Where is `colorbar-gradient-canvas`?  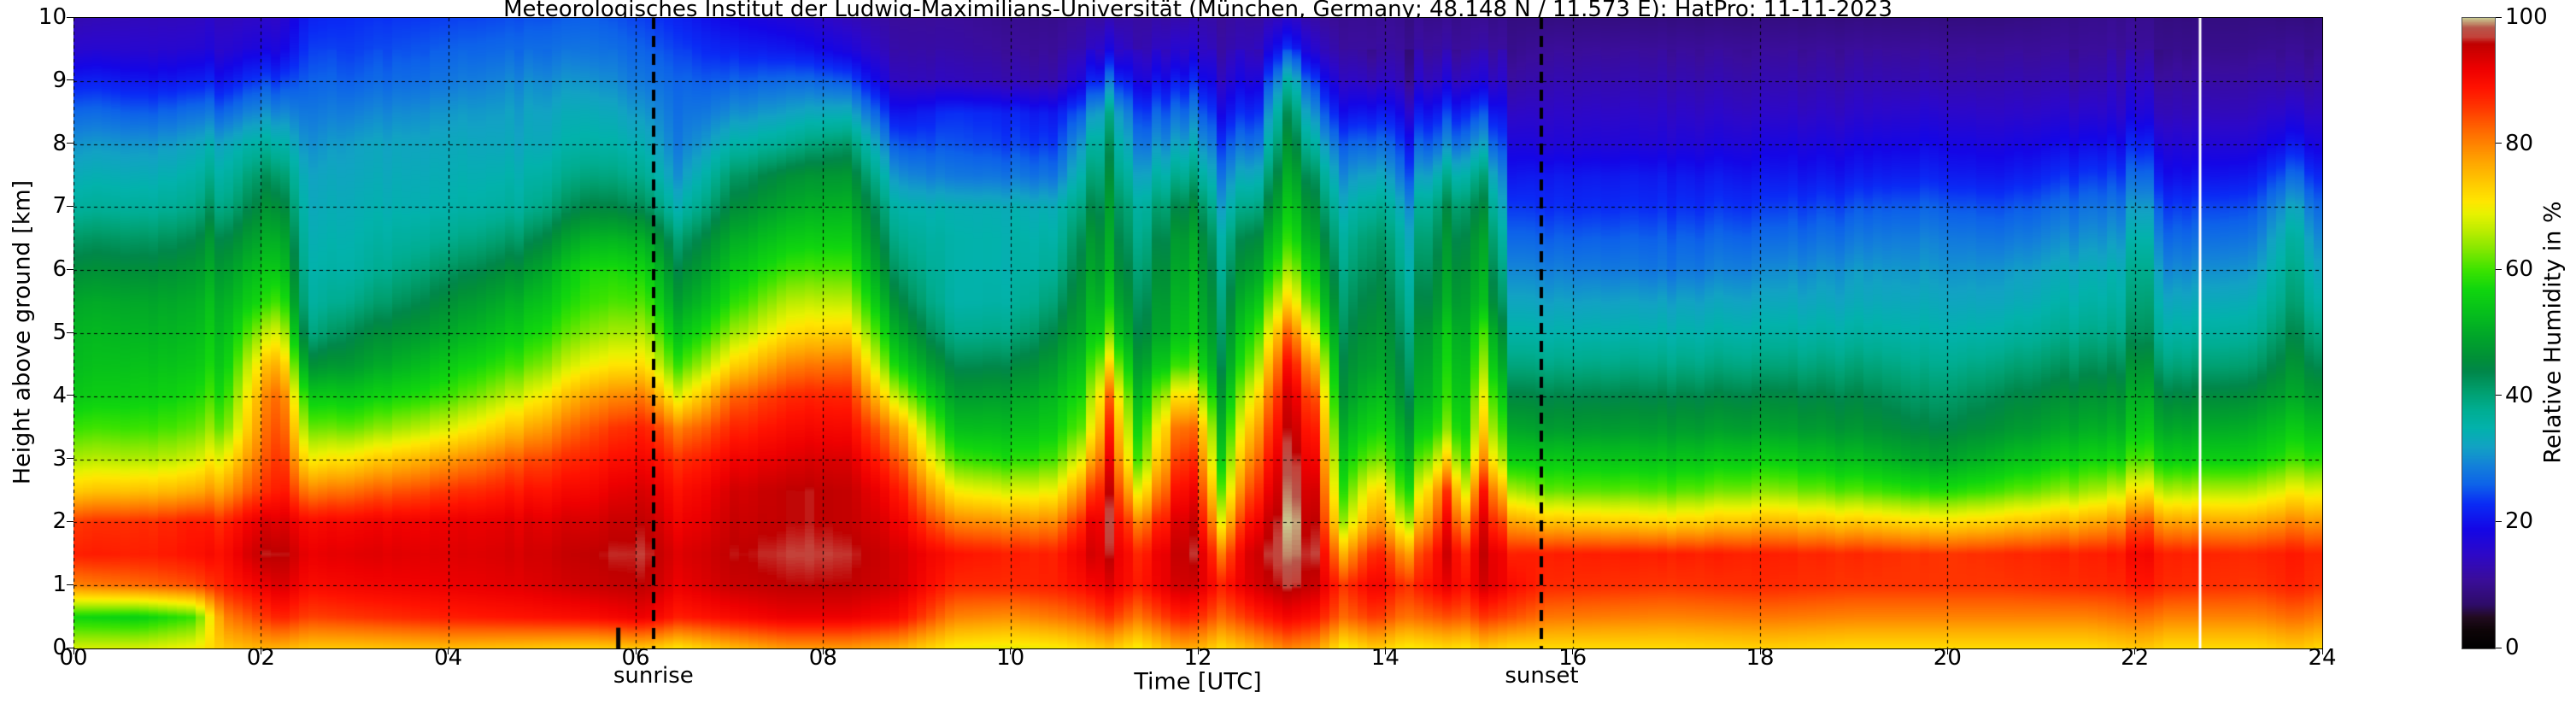 colorbar-gradient-canvas is located at coordinates (2478, 333).